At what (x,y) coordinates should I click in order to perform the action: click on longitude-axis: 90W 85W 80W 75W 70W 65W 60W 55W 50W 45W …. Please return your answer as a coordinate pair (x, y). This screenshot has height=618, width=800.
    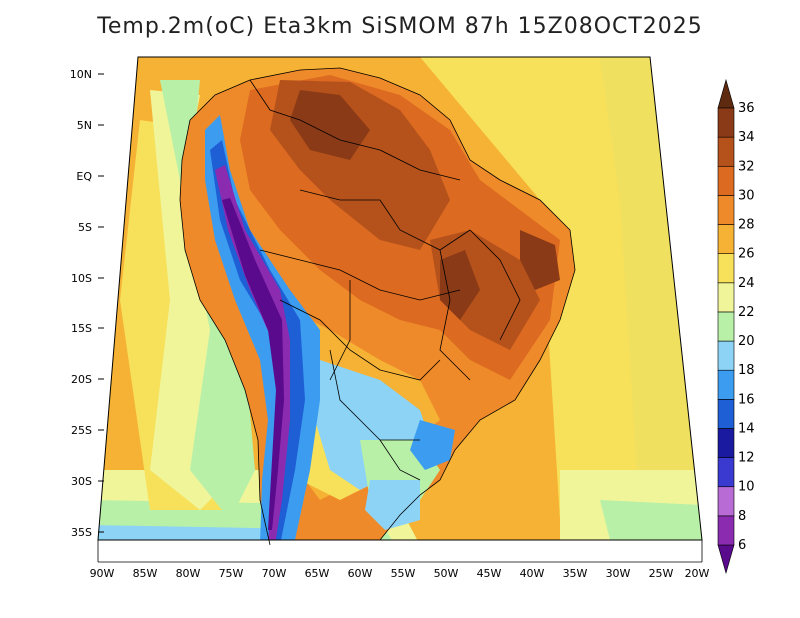
    Looking at the image, I should click on (400, 560).